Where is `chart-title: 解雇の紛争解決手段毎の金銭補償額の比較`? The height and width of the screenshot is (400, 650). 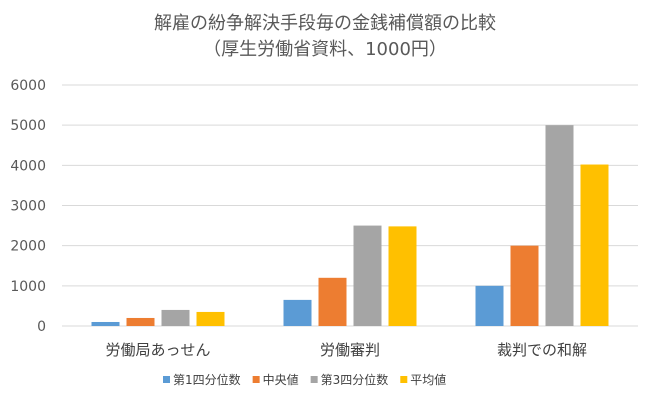
chart-title: 解雇の紛争解決手段毎の金銭補償額の比較 is located at coordinates (325, 23).